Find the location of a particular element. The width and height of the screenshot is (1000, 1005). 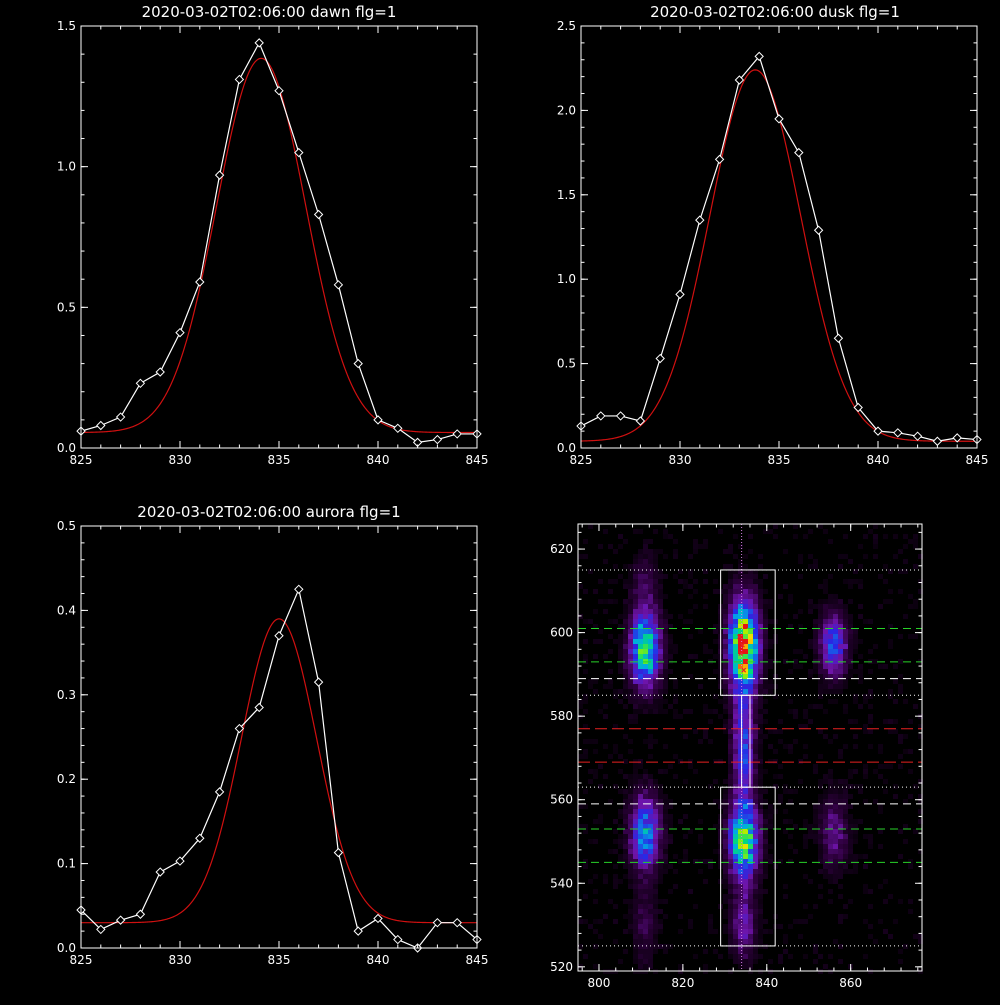

image-ytick-label: 560 is located at coordinates (561, 800).